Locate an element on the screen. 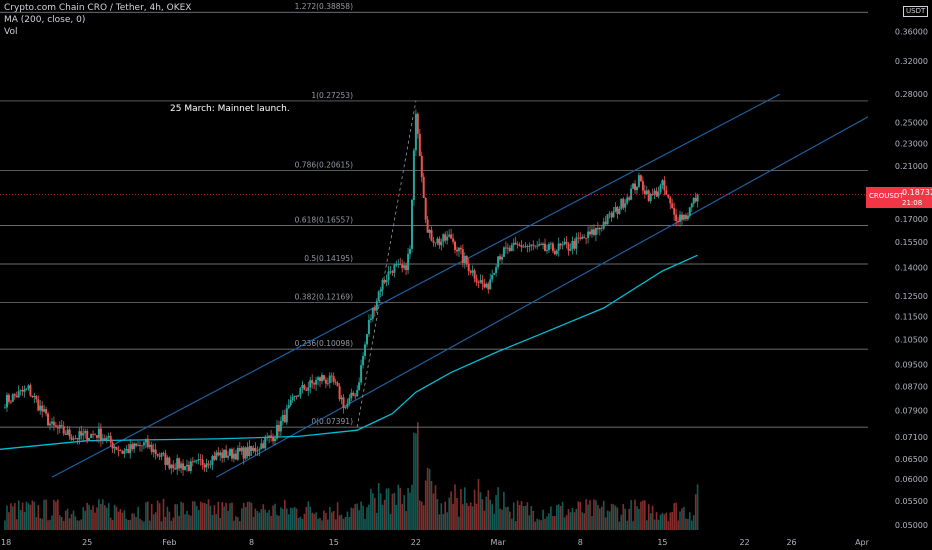  y-tick-label: 0.32000 is located at coordinates (911, 61).